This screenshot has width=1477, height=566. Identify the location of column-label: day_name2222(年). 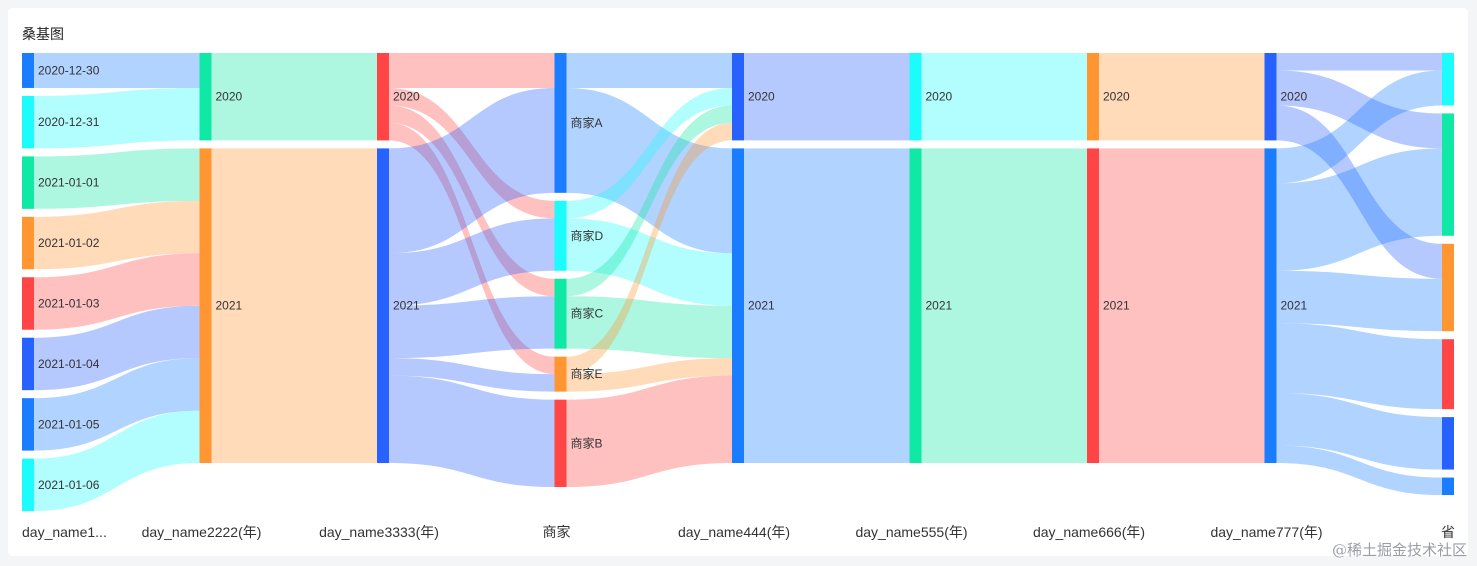
(202, 532).